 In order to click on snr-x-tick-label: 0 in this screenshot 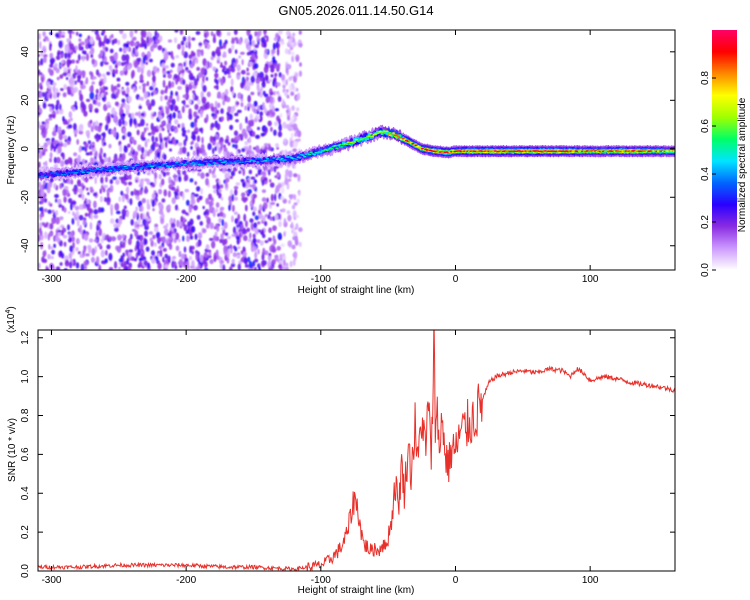, I will do `click(456, 580)`.